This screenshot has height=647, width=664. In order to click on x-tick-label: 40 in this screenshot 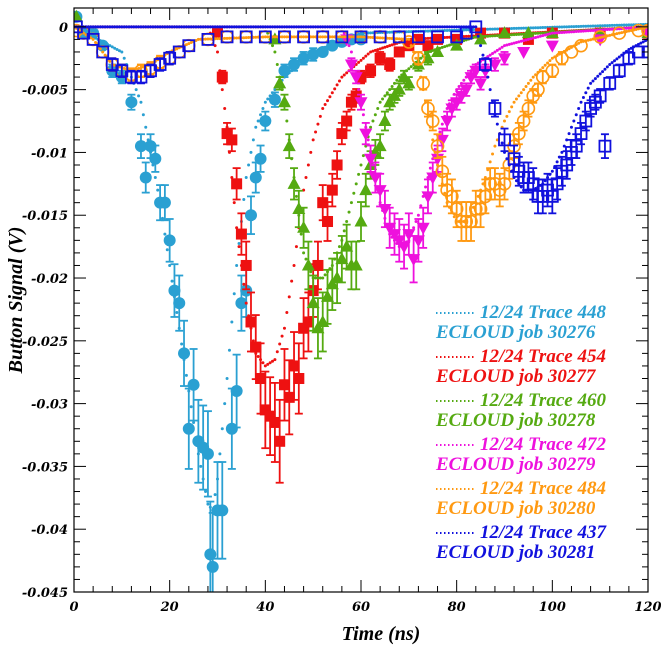, I will do `click(265, 607)`.